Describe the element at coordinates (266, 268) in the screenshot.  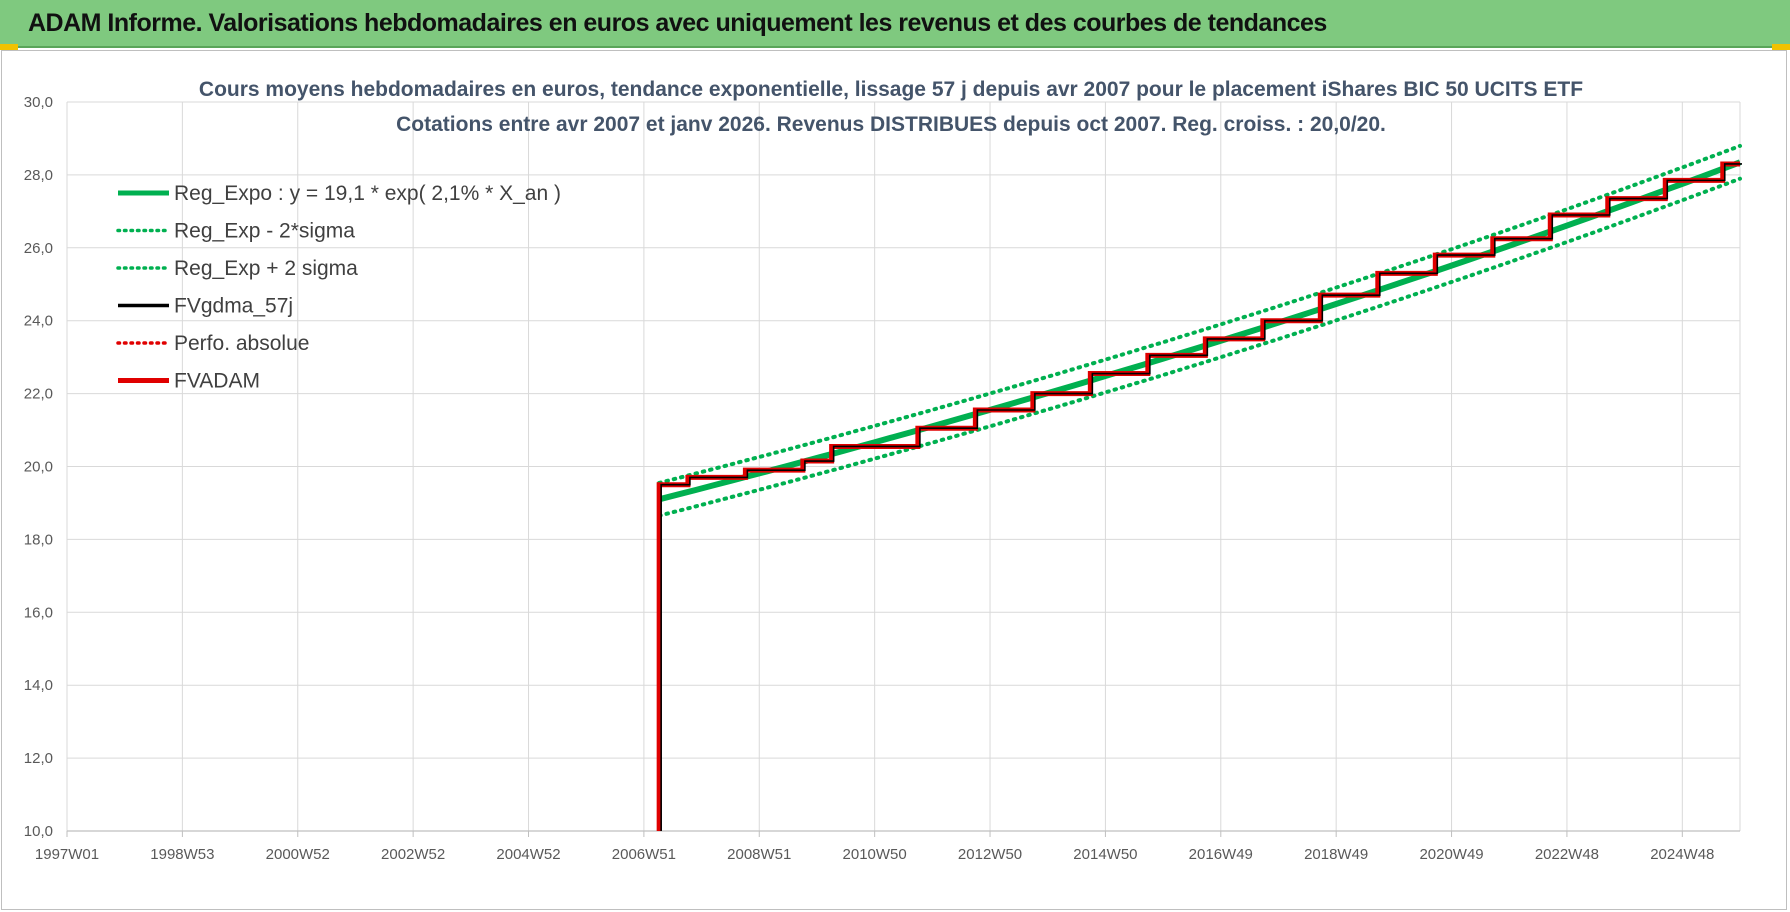
I see `legend-label: Reg_Exp + 2 sigma` at that location.